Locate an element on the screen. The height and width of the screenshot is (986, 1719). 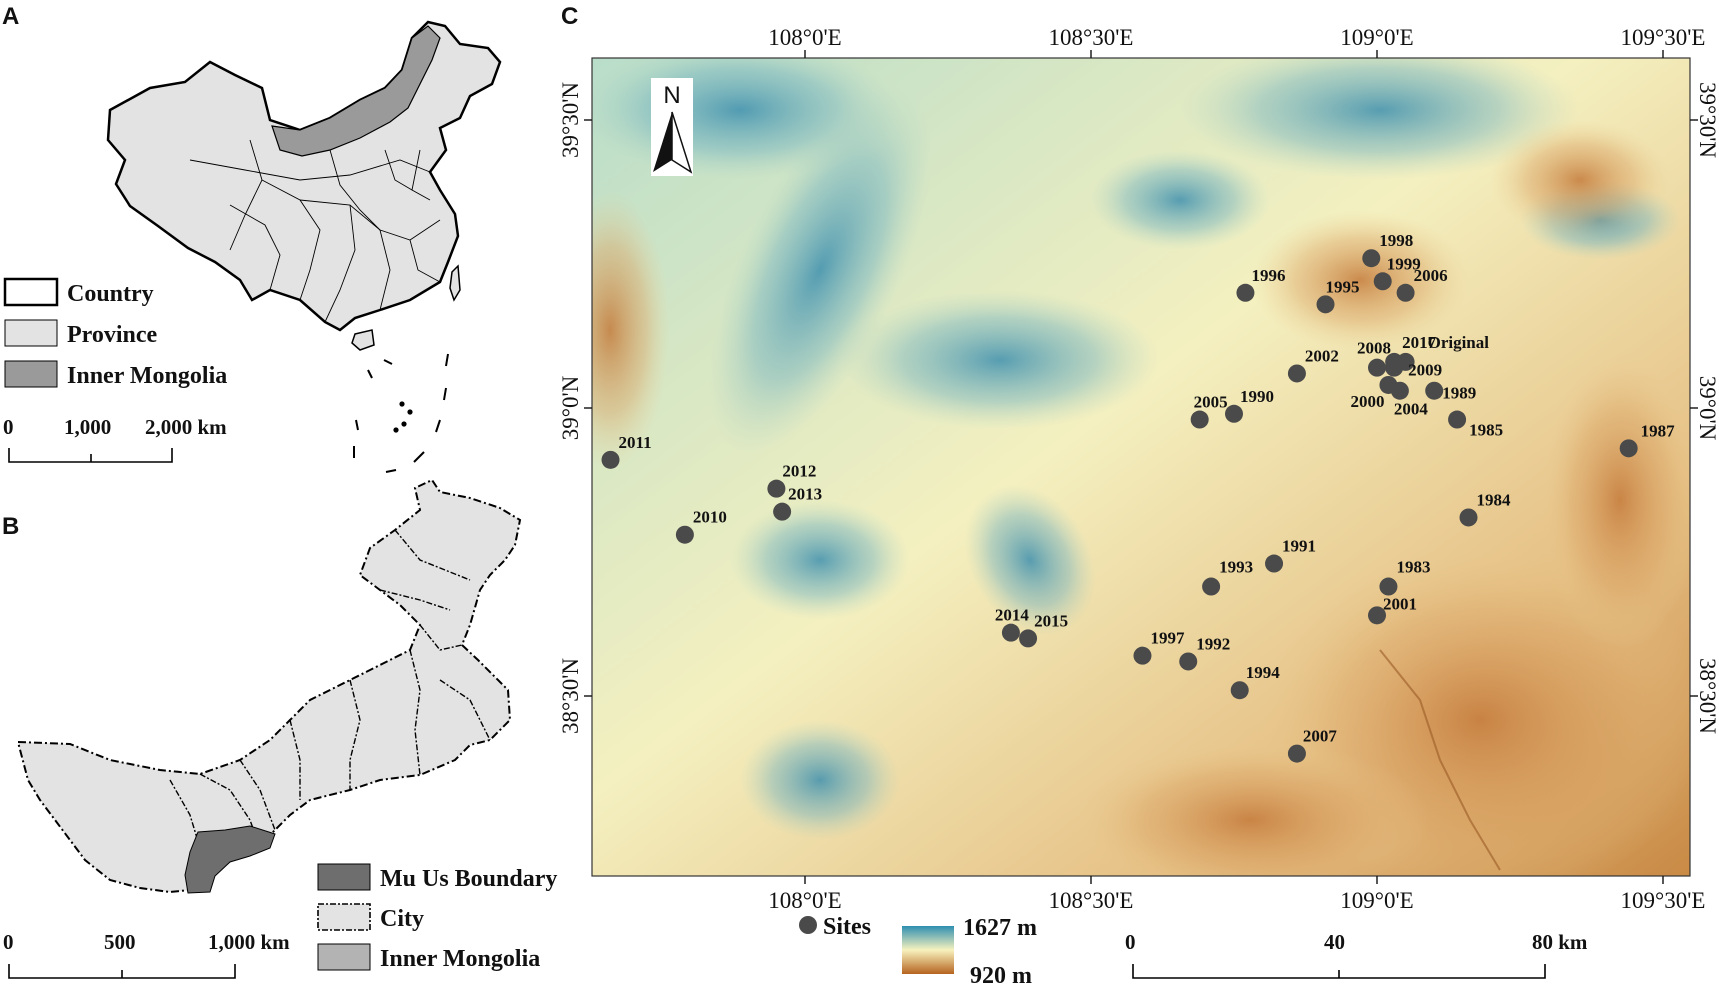
elevation-legend-ramp is located at coordinates (928, 950).